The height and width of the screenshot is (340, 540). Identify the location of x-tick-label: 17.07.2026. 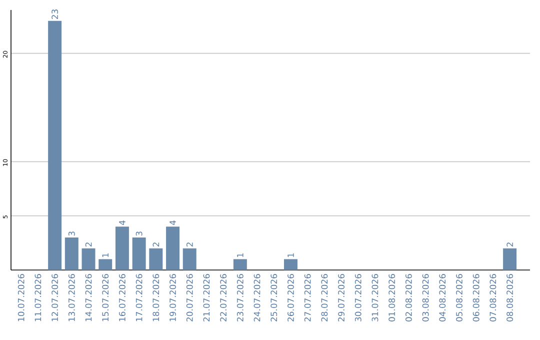
(139, 298).